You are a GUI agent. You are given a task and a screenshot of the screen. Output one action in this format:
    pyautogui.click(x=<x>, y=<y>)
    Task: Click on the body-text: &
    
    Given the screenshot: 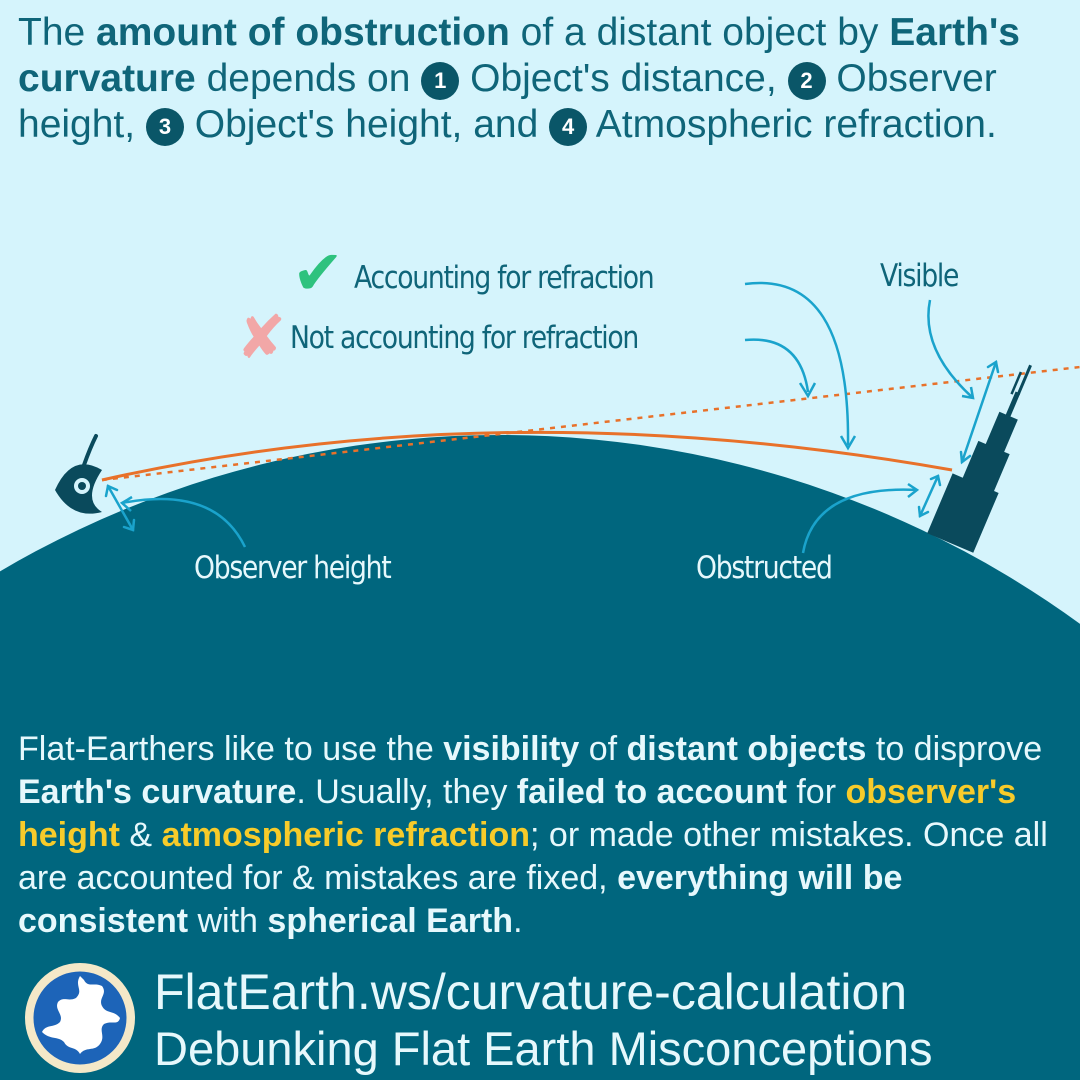 What is the action you would take?
    pyautogui.click(x=140, y=835)
    